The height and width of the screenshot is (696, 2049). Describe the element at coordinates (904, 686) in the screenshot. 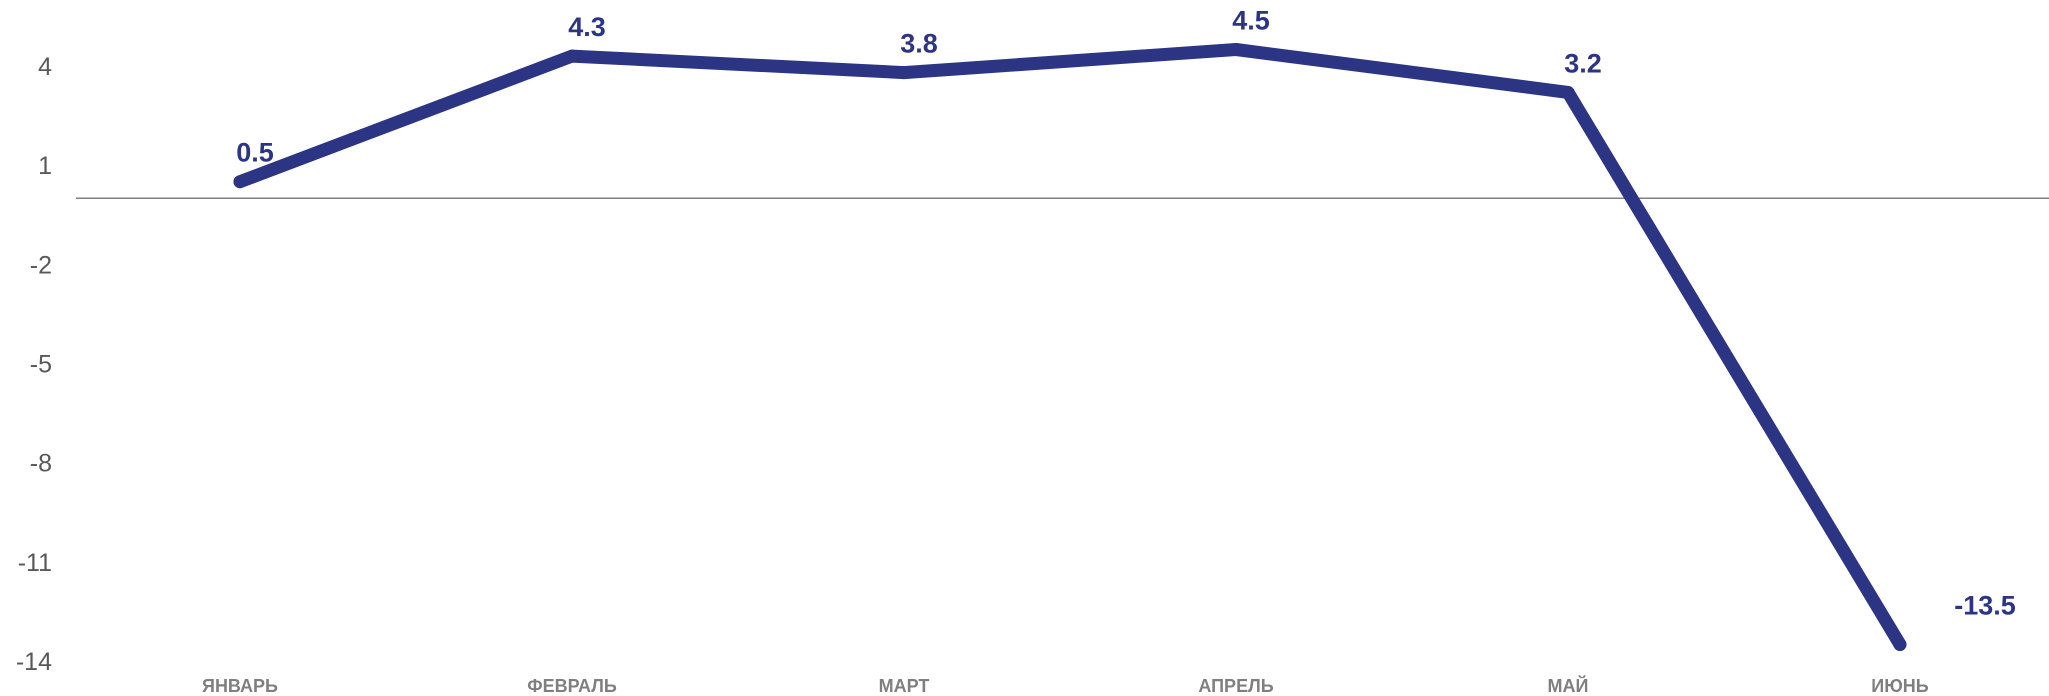

I see `x-tick-label: МАРТ` at that location.